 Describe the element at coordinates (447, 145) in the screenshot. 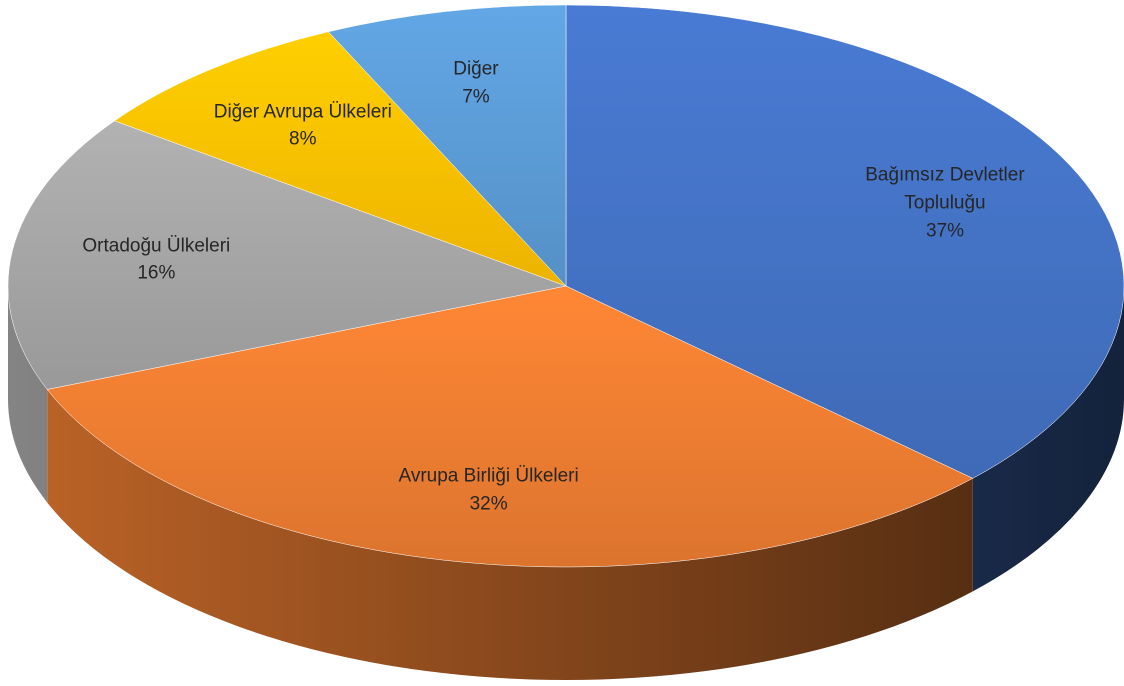

I see `pie-slice` at that location.